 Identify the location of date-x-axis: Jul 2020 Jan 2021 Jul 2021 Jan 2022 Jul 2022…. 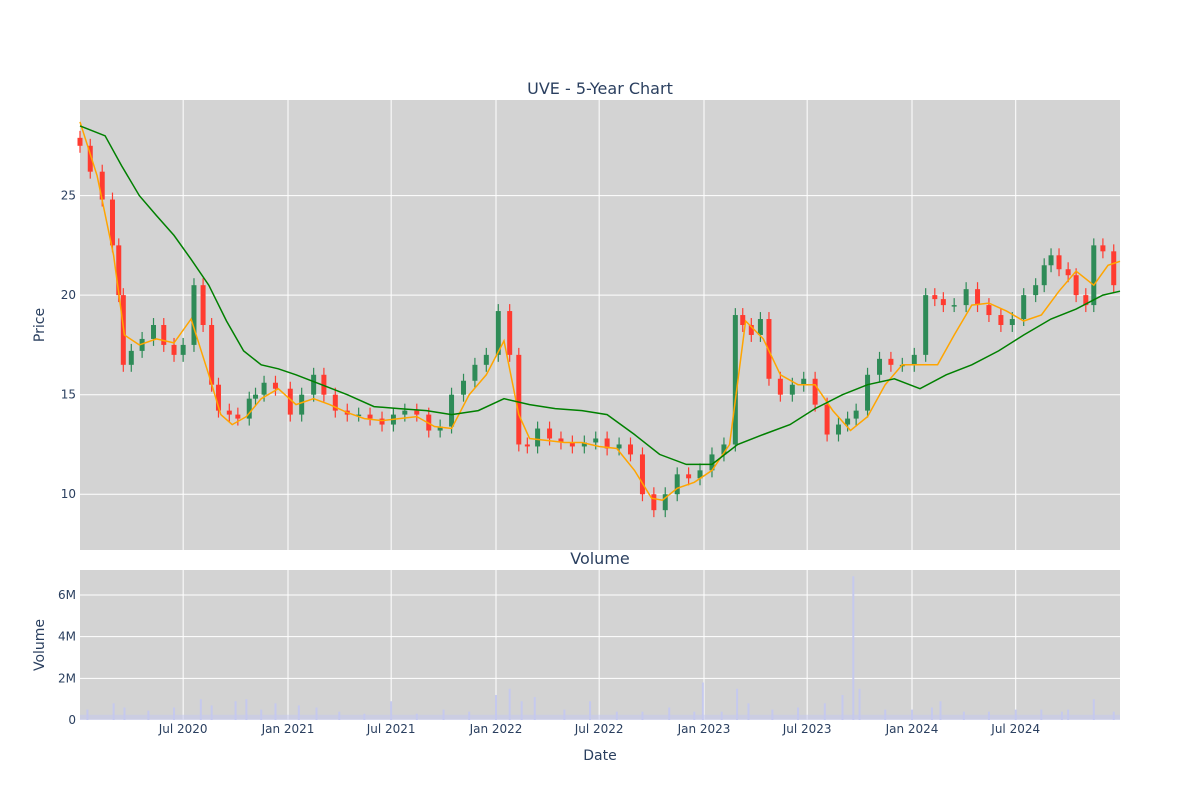
(599, 729).